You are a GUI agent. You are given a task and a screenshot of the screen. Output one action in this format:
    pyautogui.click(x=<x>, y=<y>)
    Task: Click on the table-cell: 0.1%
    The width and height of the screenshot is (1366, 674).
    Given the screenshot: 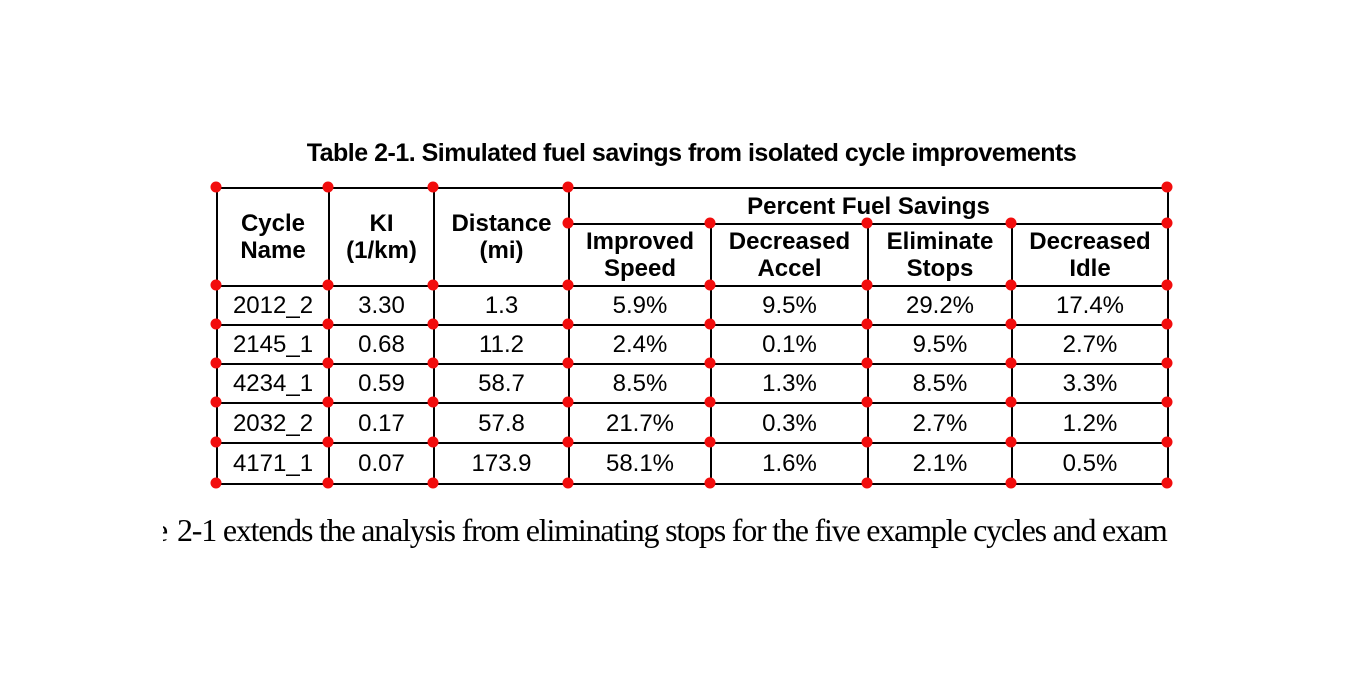 What is the action you would take?
    pyautogui.click(x=789, y=344)
    